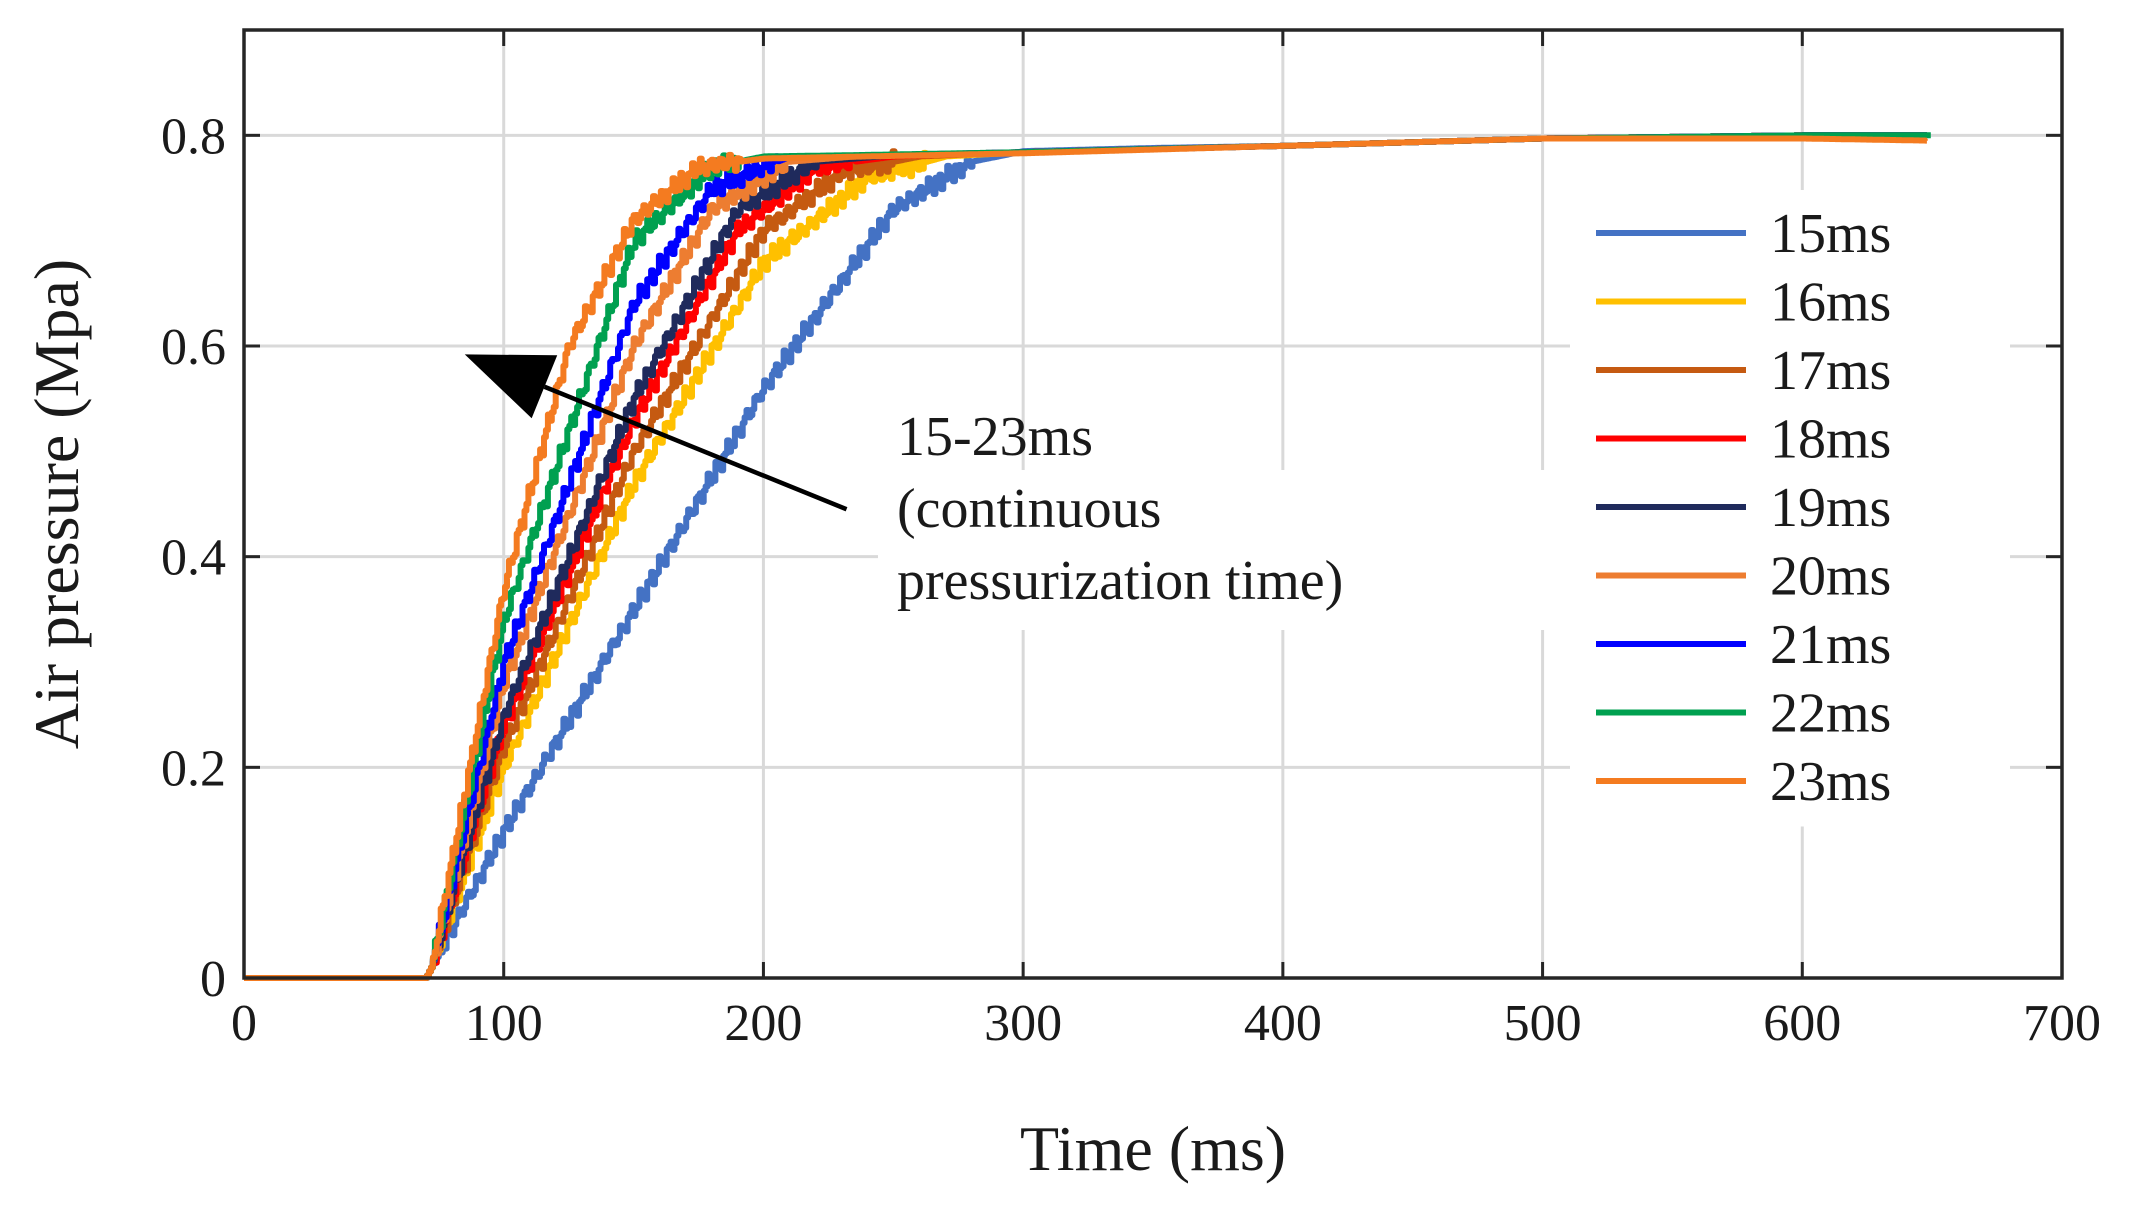  What do you see at coordinates (1029, 509) in the screenshot?
I see `annotation-line-2: (continuous` at bounding box center [1029, 509].